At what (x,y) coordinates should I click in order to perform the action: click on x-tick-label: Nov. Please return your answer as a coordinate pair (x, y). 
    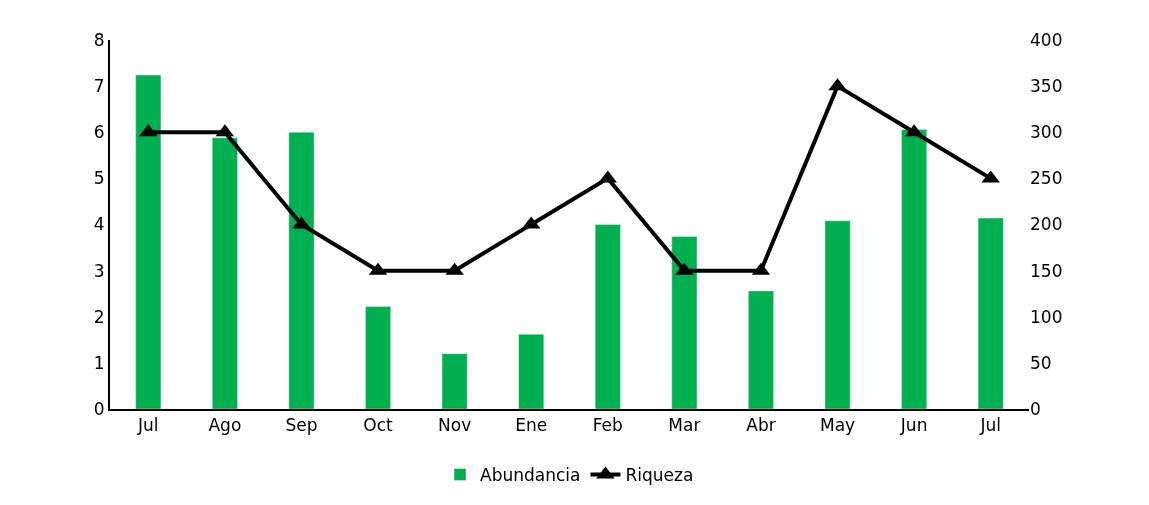
    Looking at the image, I should click on (455, 425).